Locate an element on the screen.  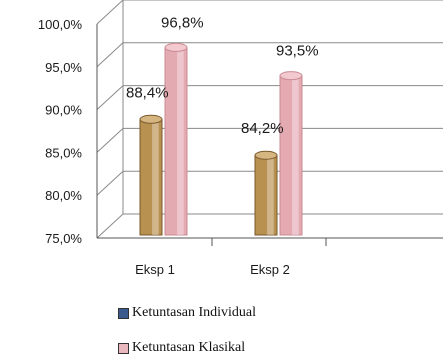
x-tick-label: Eksp 2 is located at coordinates (270, 269).